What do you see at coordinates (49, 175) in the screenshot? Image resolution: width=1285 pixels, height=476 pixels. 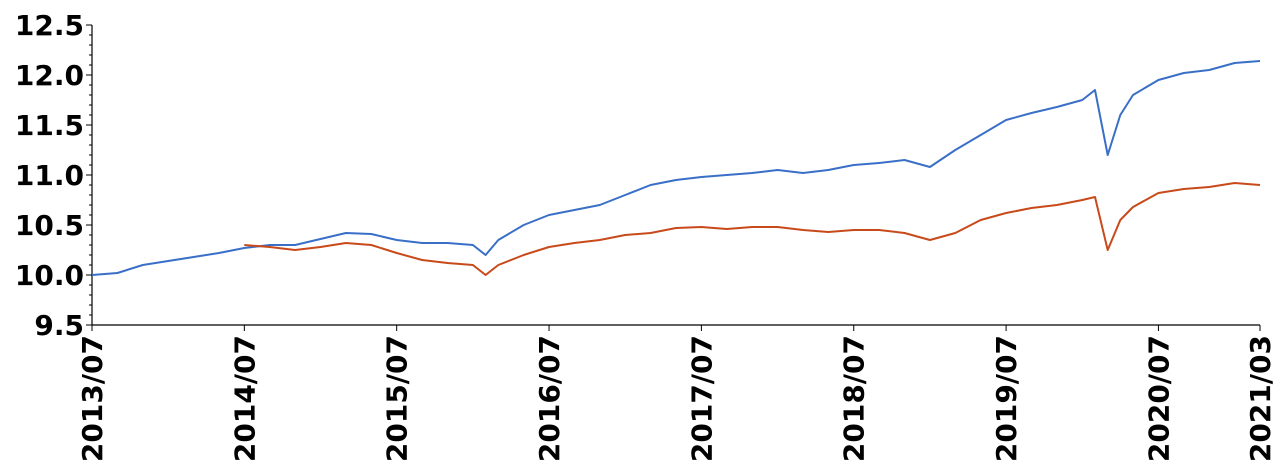 I see `y-tick-label: 11.0` at bounding box center [49, 175].